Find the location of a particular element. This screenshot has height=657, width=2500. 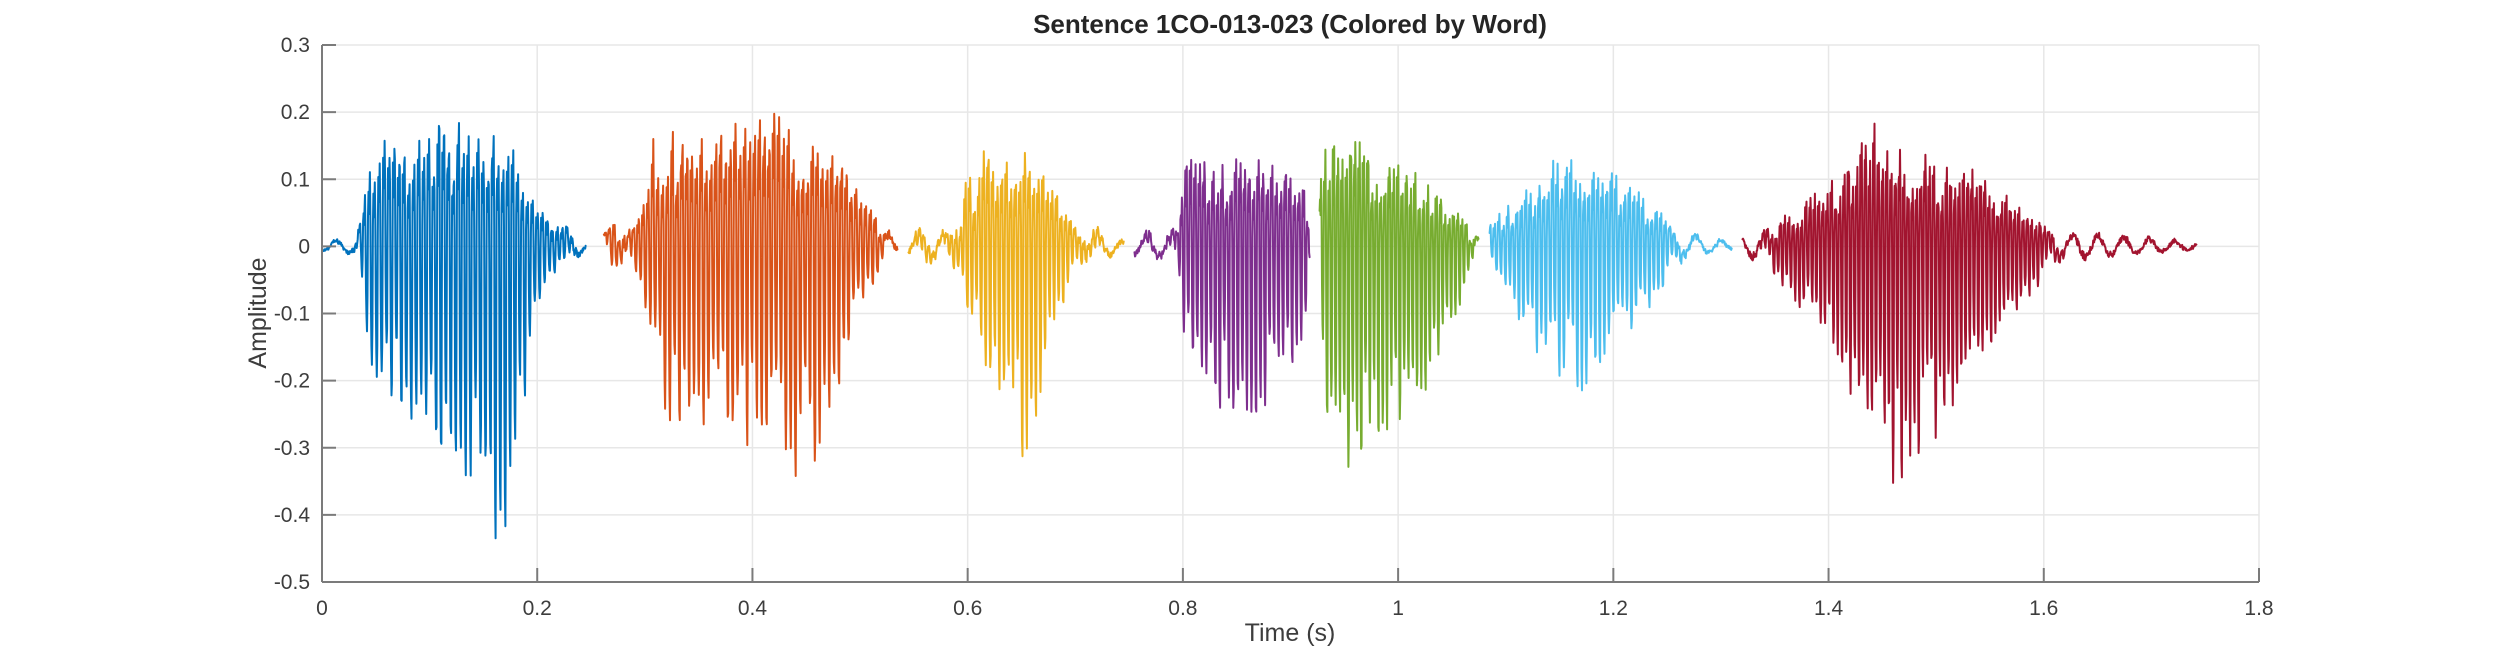

y-tick-label: 0.2 is located at coordinates (295, 112).